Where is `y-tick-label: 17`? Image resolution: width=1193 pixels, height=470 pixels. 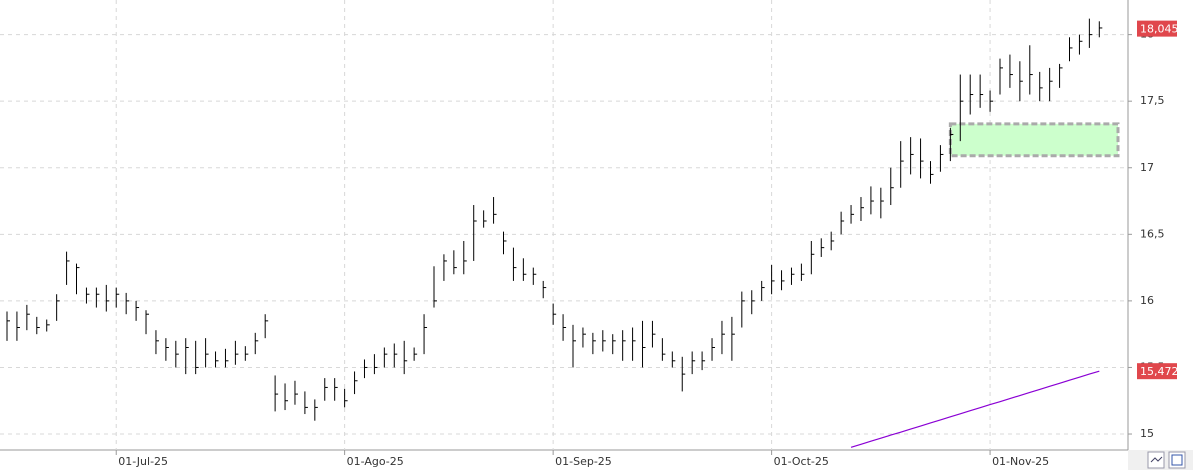 y-tick-label: 17 is located at coordinates (1147, 167).